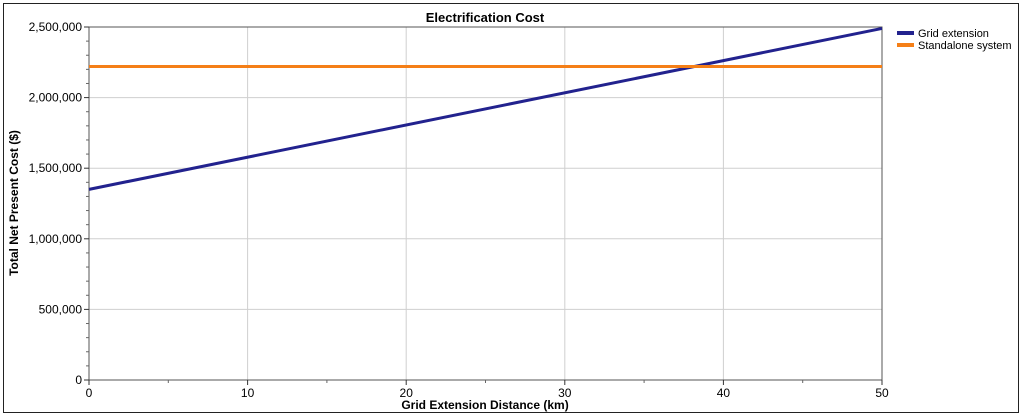 Image resolution: width=1024 pixels, height=420 pixels. I want to click on y-tick-label: 500,000, so click(61, 309).